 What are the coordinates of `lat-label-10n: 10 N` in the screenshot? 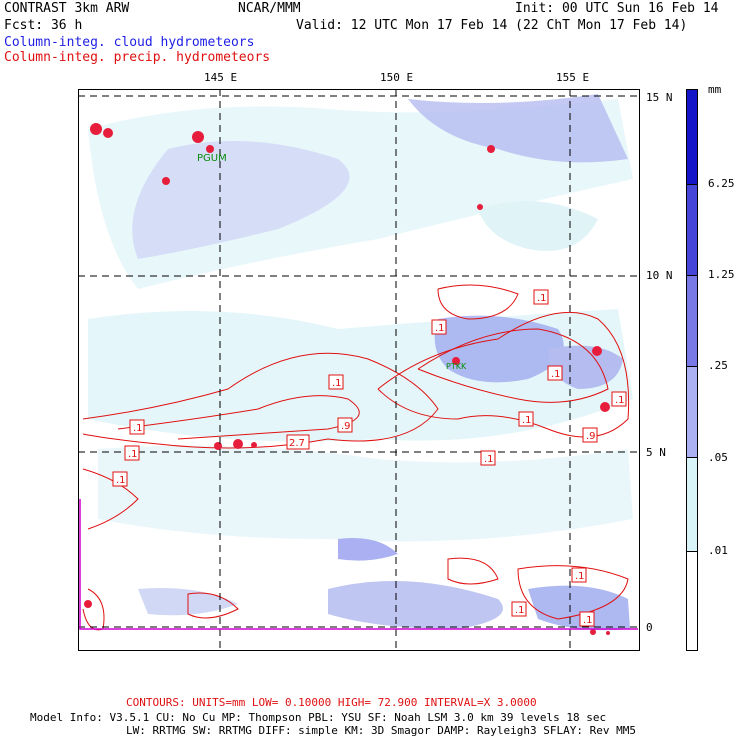 It's located at (659, 275).